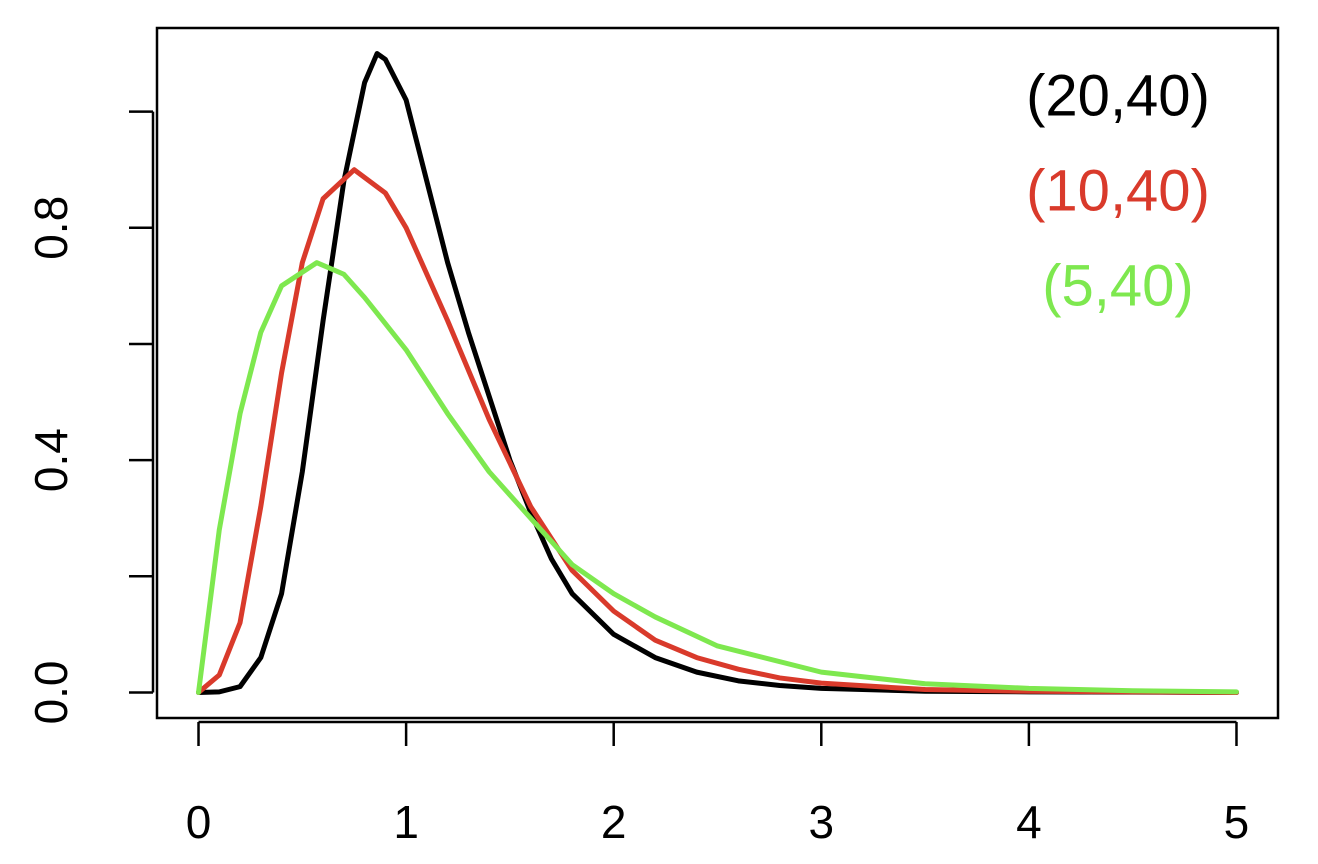  What do you see at coordinates (1029, 822) in the screenshot?
I see `x-tick-label: 4` at bounding box center [1029, 822].